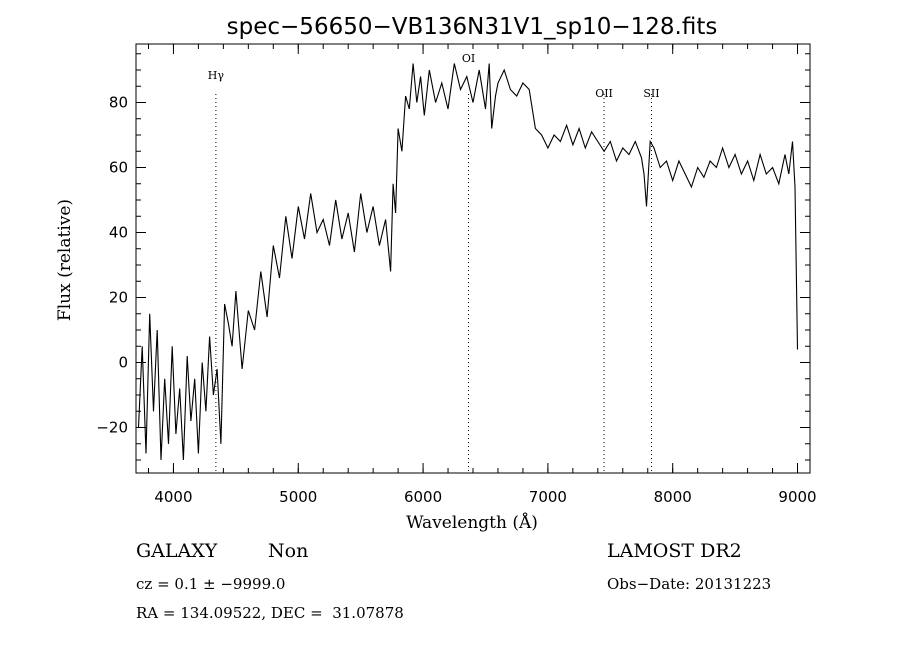 This screenshot has height=650, width=900. I want to click on y-tick-label: 40, so click(118, 233).